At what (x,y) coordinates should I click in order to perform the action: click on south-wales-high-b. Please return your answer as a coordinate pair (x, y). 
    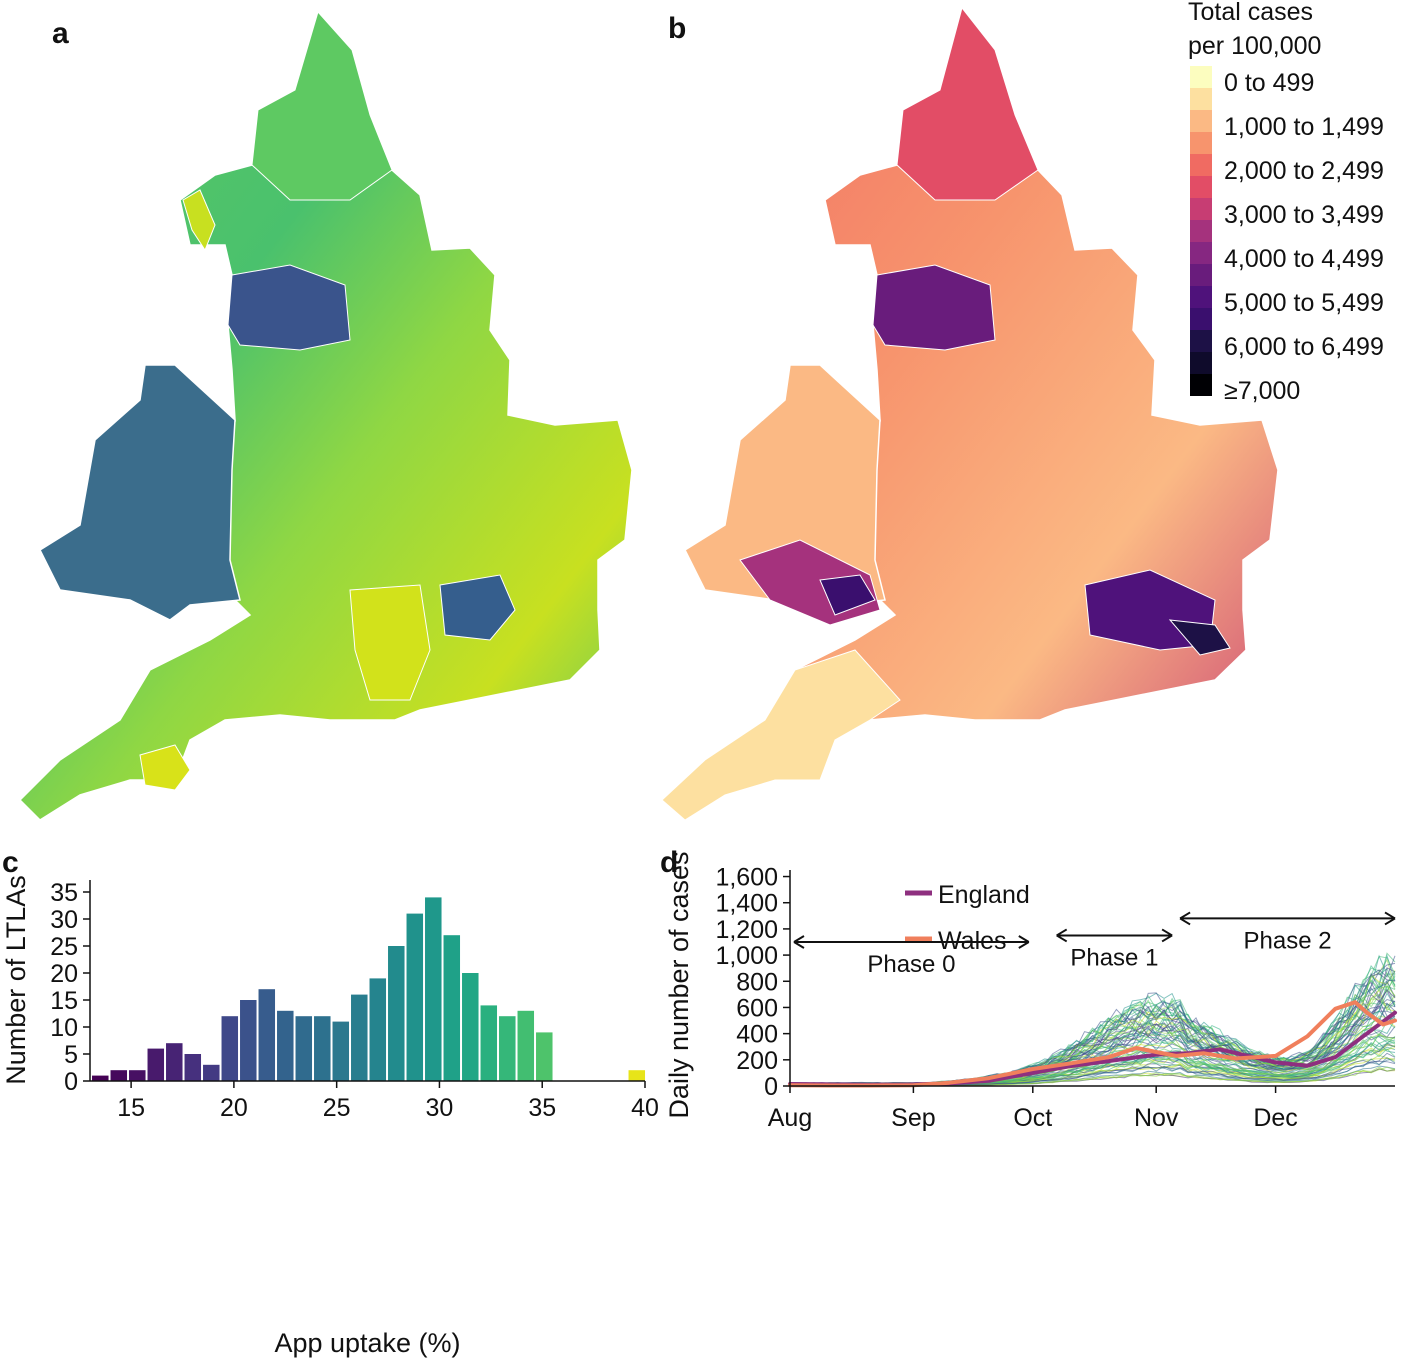
    Looking at the image, I should click on (847, 595).